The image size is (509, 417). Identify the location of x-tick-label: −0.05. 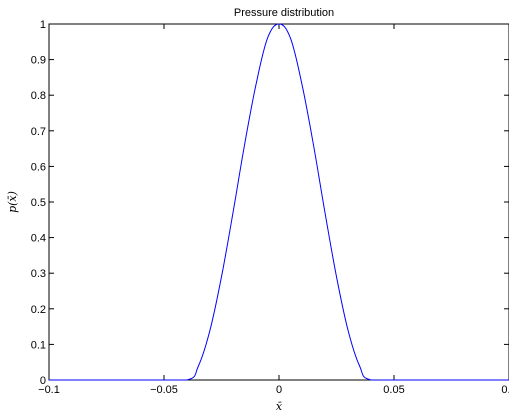
(164, 390).